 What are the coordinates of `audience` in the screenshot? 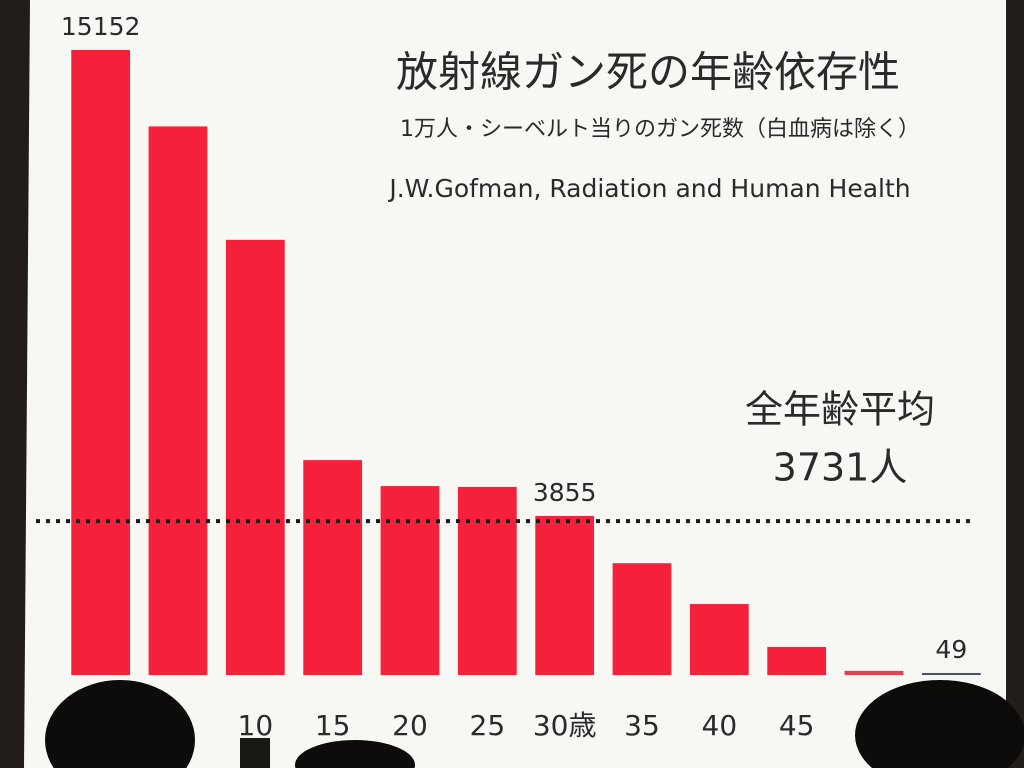 It's located at (534, 724).